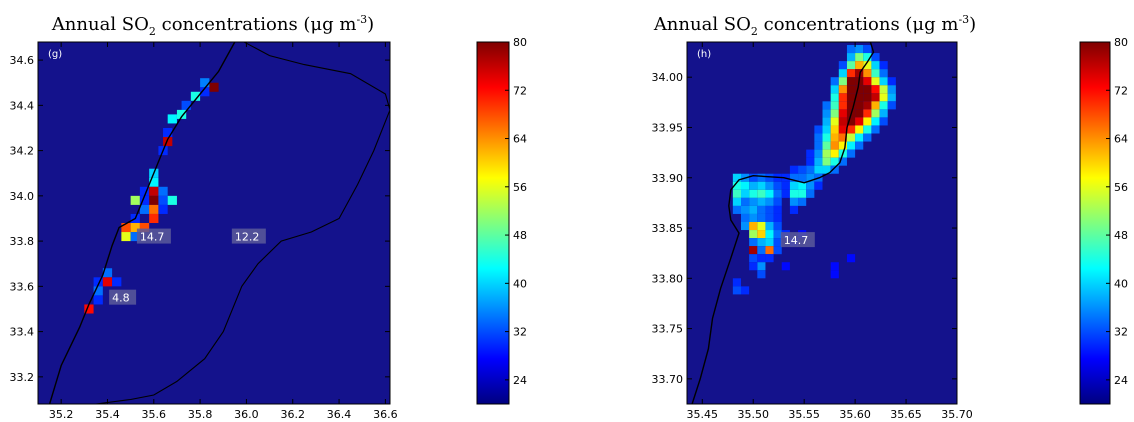 Image resolution: width=1134 pixels, height=422 pixels. What do you see at coordinates (855, 414) in the screenshot?
I see `x-tick-label: 35.60` at bounding box center [855, 414].